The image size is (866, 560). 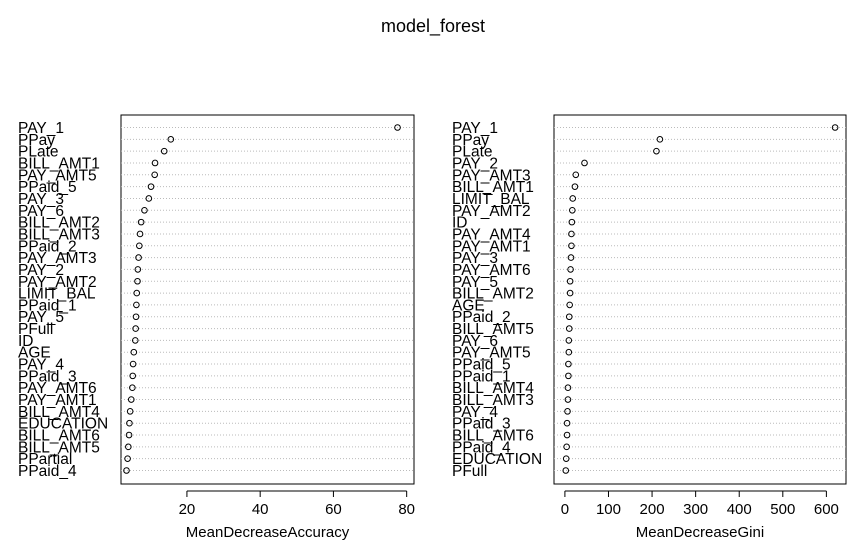 I want to click on x-tick-label: 60, so click(x=333, y=509).